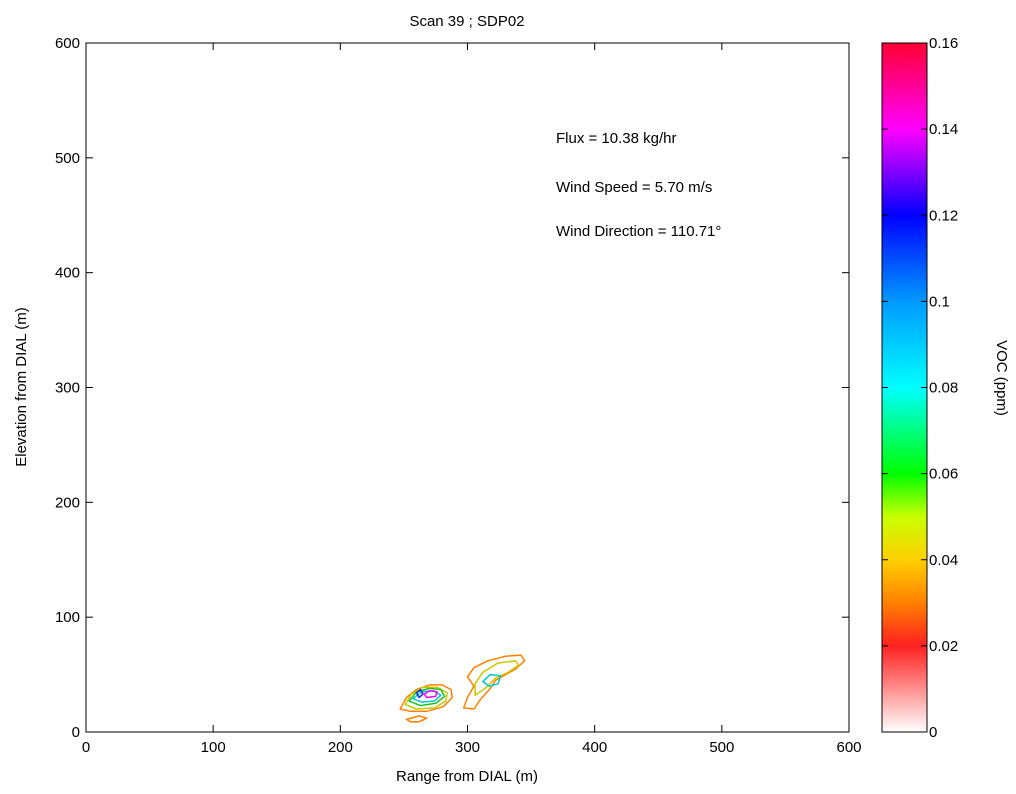 Image resolution: width=1016 pixels, height=794 pixels. I want to click on contour-layer, so click(462, 688).